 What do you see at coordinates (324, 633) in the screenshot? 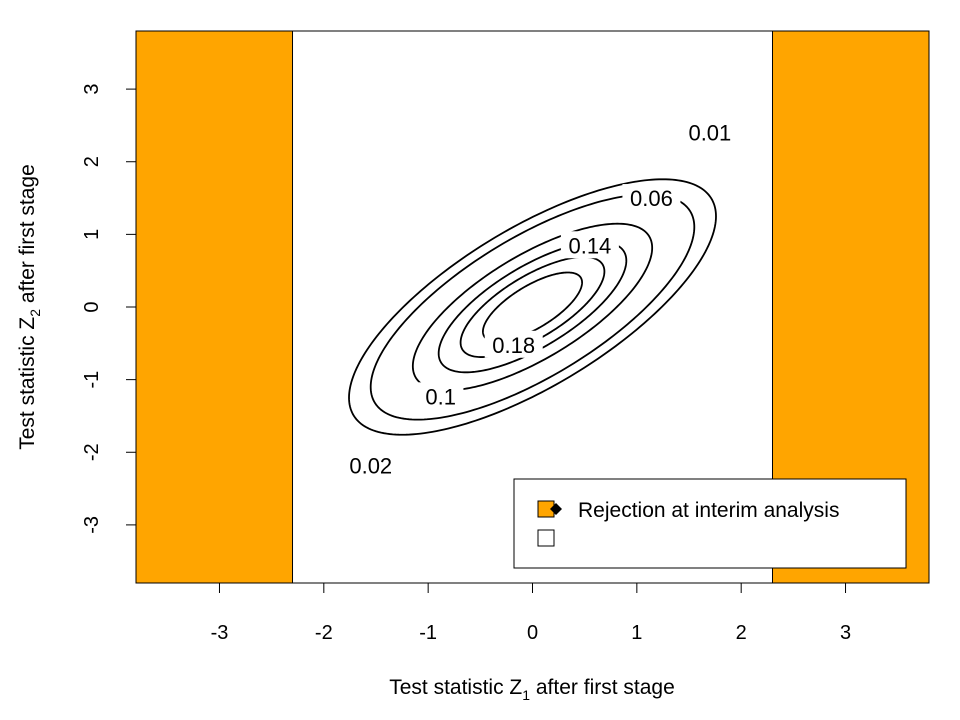
I see `x-tick-label: -2` at bounding box center [324, 633].